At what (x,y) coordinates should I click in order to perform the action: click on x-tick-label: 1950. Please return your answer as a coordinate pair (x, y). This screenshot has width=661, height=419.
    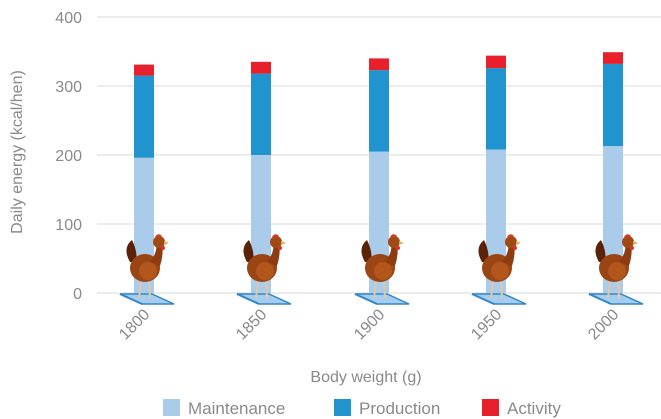
    Looking at the image, I should click on (486, 324).